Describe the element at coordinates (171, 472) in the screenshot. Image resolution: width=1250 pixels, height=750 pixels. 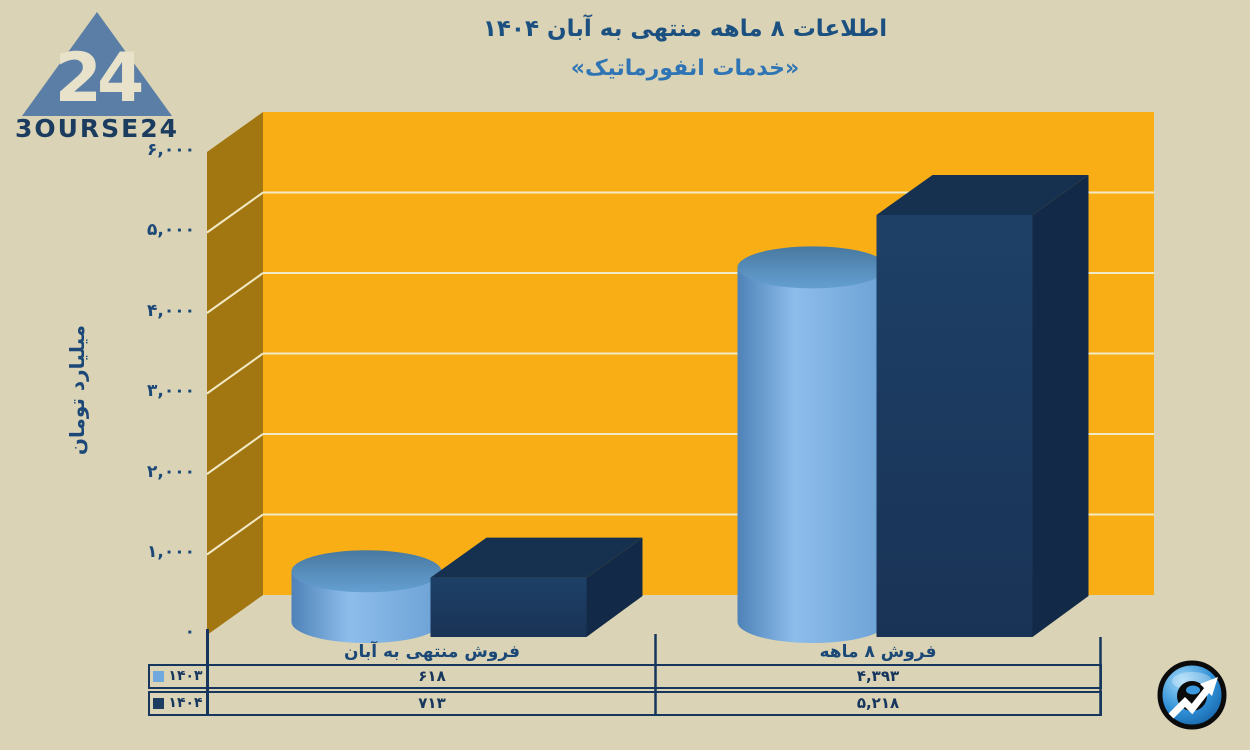
I see `y-tick-2000: ۲,۰۰۰` at that location.